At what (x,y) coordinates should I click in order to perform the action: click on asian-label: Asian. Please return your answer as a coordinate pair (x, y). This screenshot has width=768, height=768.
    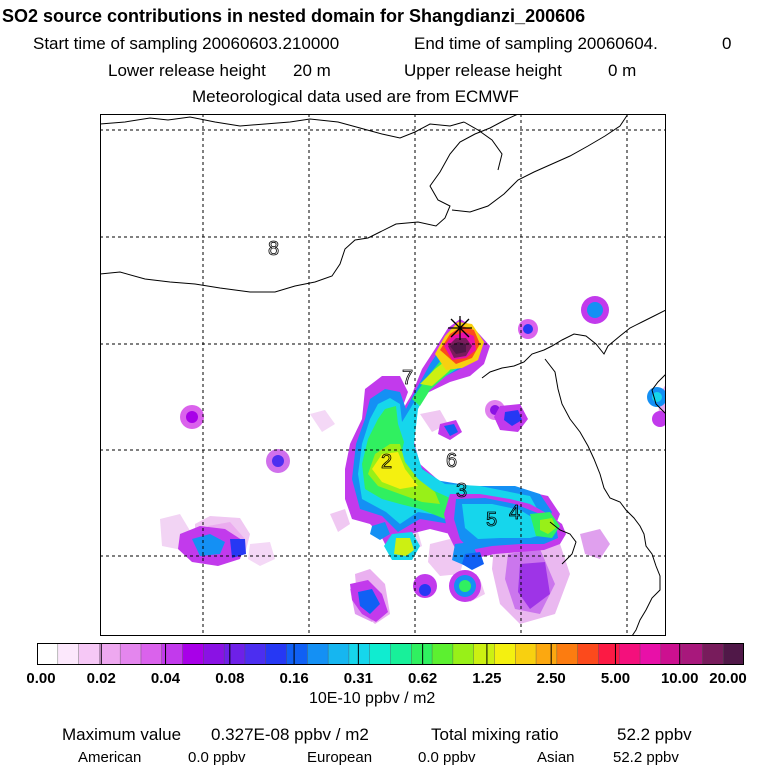
    Looking at the image, I should click on (556, 757).